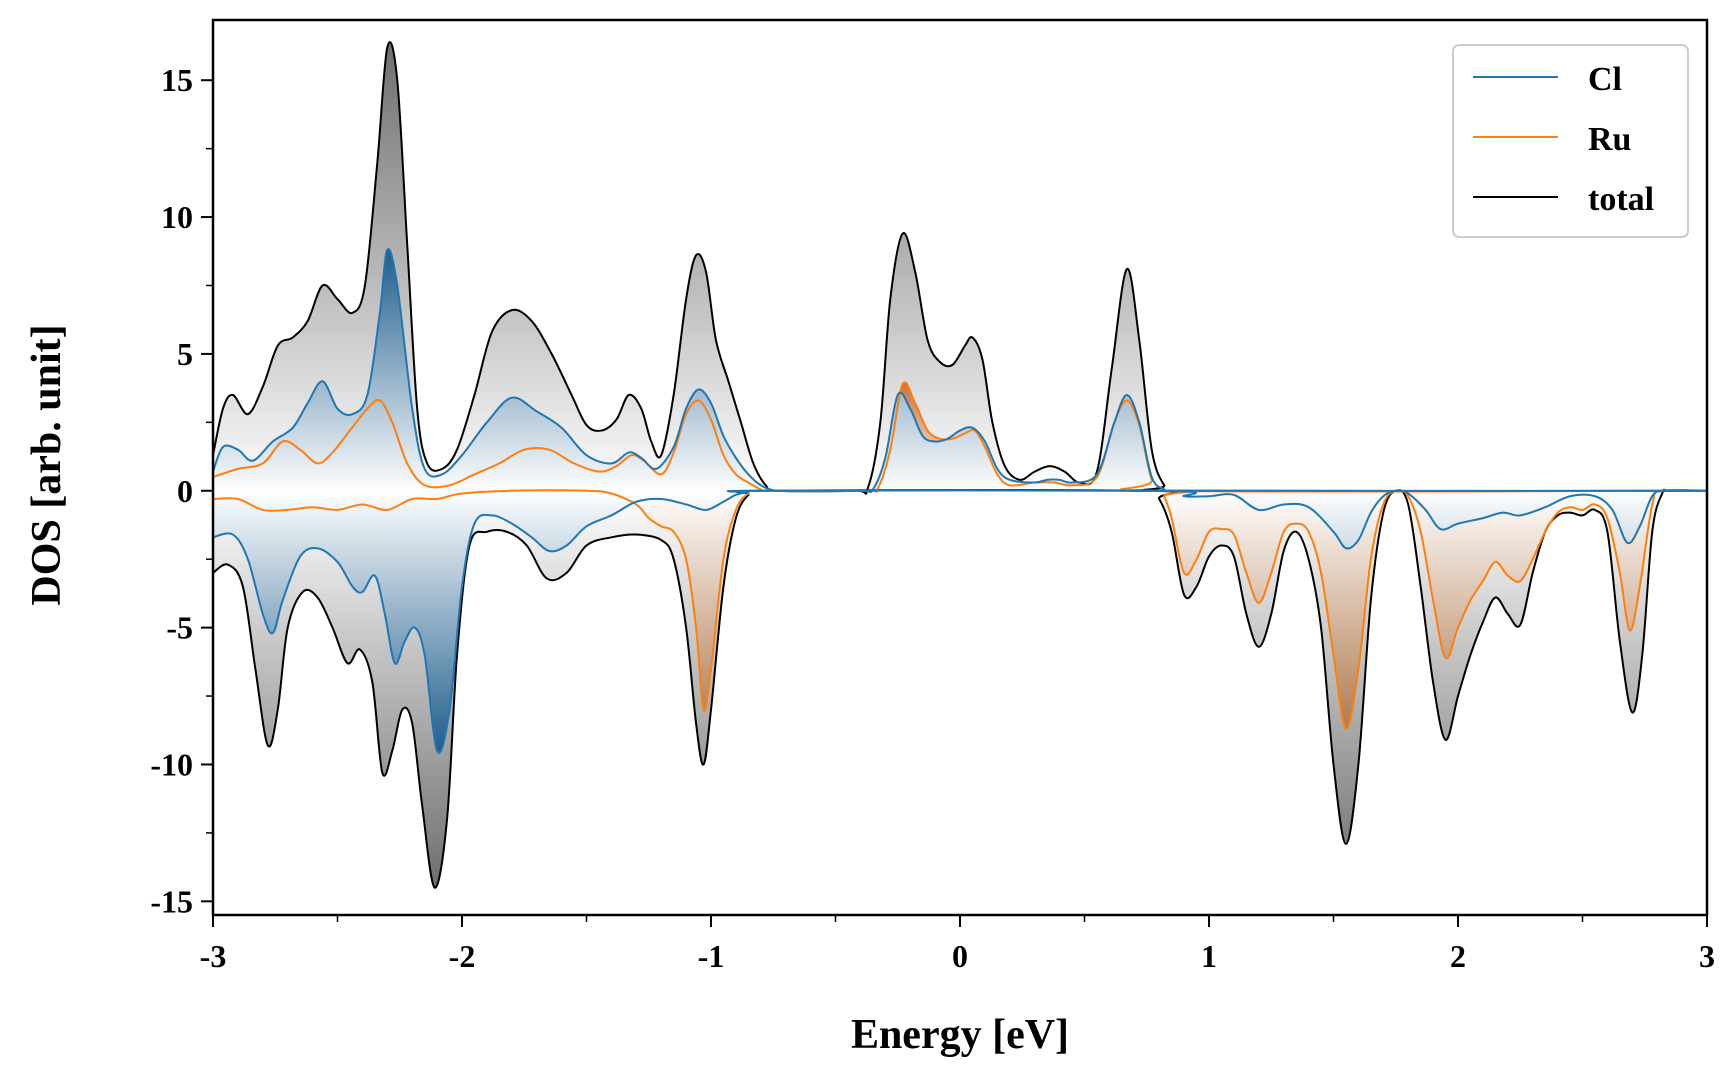 The width and height of the screenshot is (1728, 1085). Describe the element at coordinates (960, 1035) in the screenshot. I see `x-axis-title: Energy [eV]` at that location.